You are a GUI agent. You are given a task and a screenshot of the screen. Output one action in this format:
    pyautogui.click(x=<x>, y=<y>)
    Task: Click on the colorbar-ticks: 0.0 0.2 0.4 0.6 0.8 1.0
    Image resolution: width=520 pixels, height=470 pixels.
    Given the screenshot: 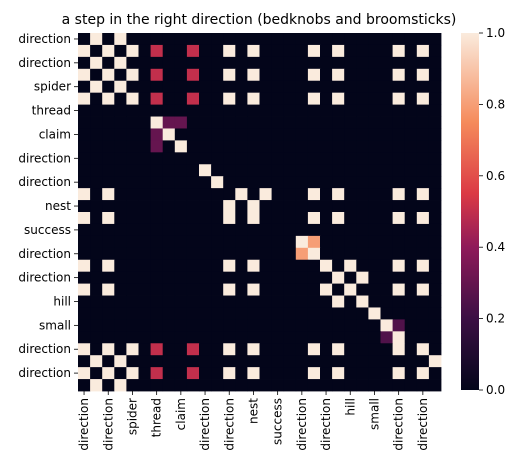 What is the action you would take?
    pyautogui.click(x=492, y=211)
    